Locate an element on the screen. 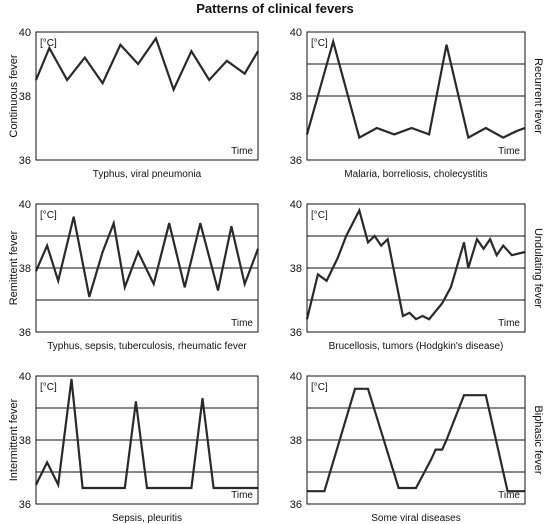 The image size is (550, 524). undulating-fever-y-tick-label: 40 is located at coordinates (296, 205).